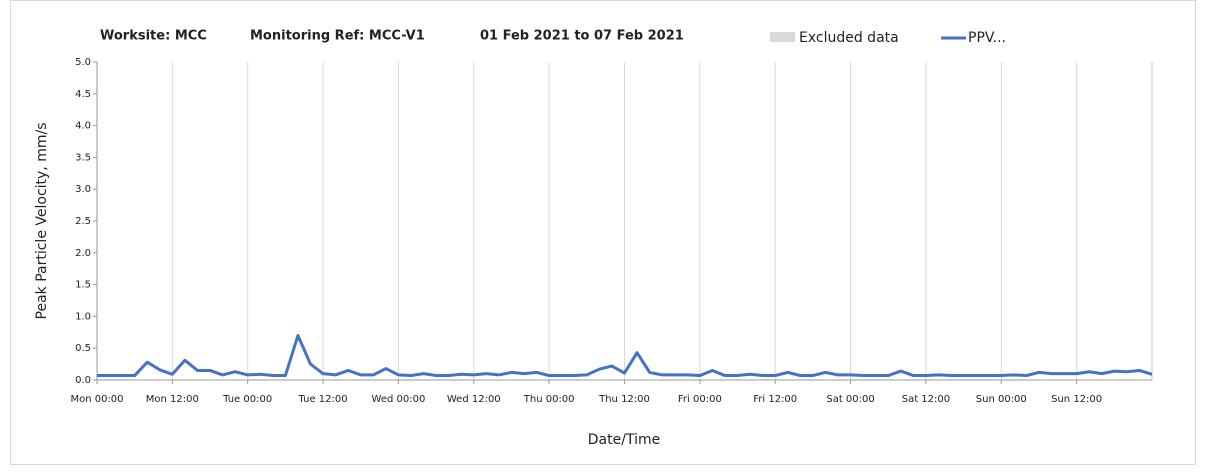  Describe the element at coordinates (700, 399) in the screenshot. I see `x-tick-label: Fri 00:00` at that location.